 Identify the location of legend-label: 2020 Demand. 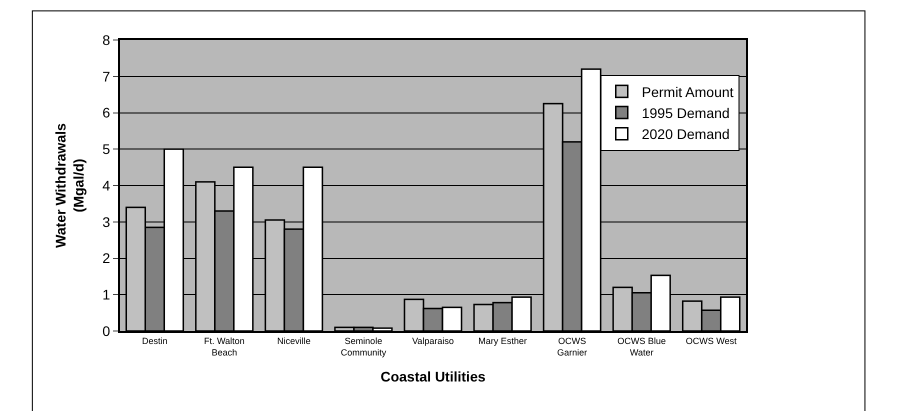
(686, 134).